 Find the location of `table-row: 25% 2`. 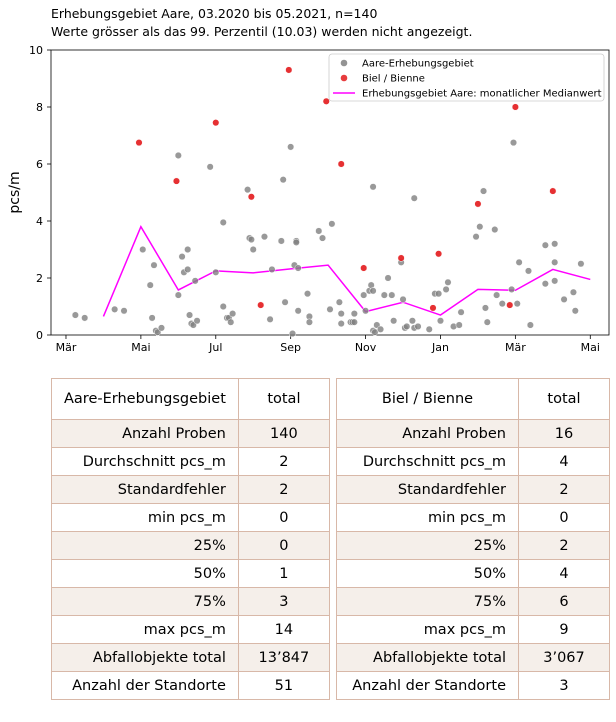

table-row: 25% 2 is located at coordinates (473, 545).